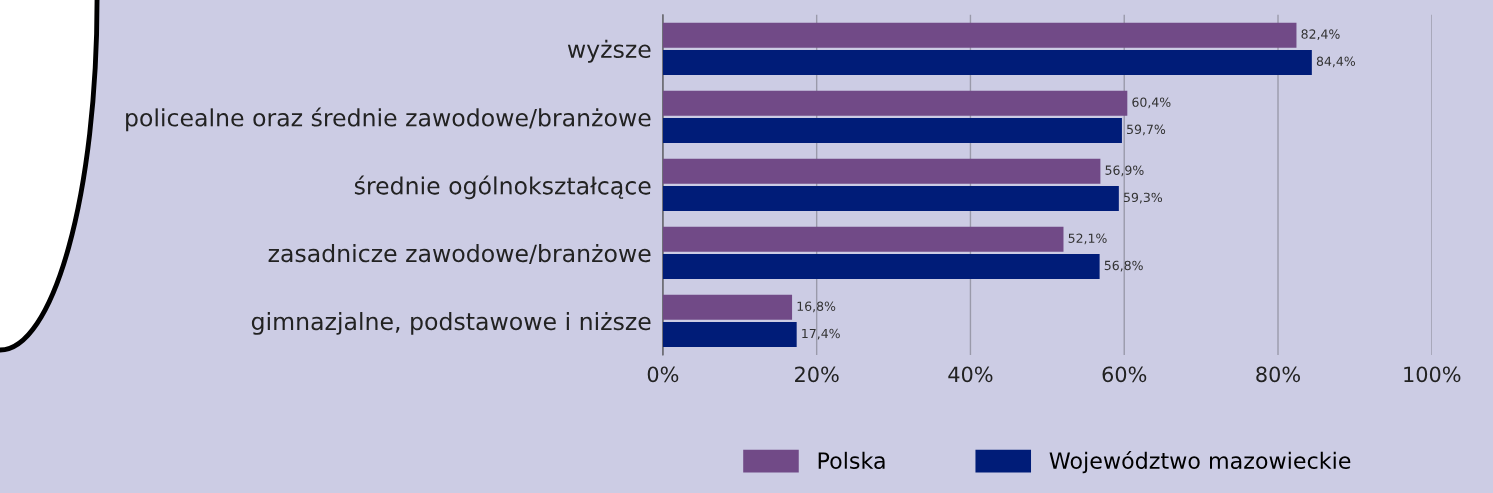 The width and height of the screenshot is (1493, 493). Describe the element at coordinates (970, 374) in the screenshot. I see `x-tick-label: 40%` at that location.